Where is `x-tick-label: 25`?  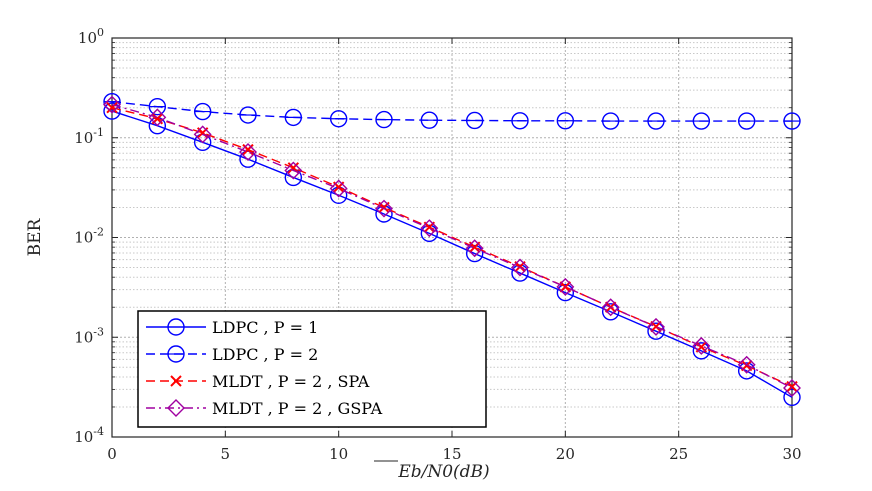
x-tick-label: 25 is located at coordinates (678, 454).